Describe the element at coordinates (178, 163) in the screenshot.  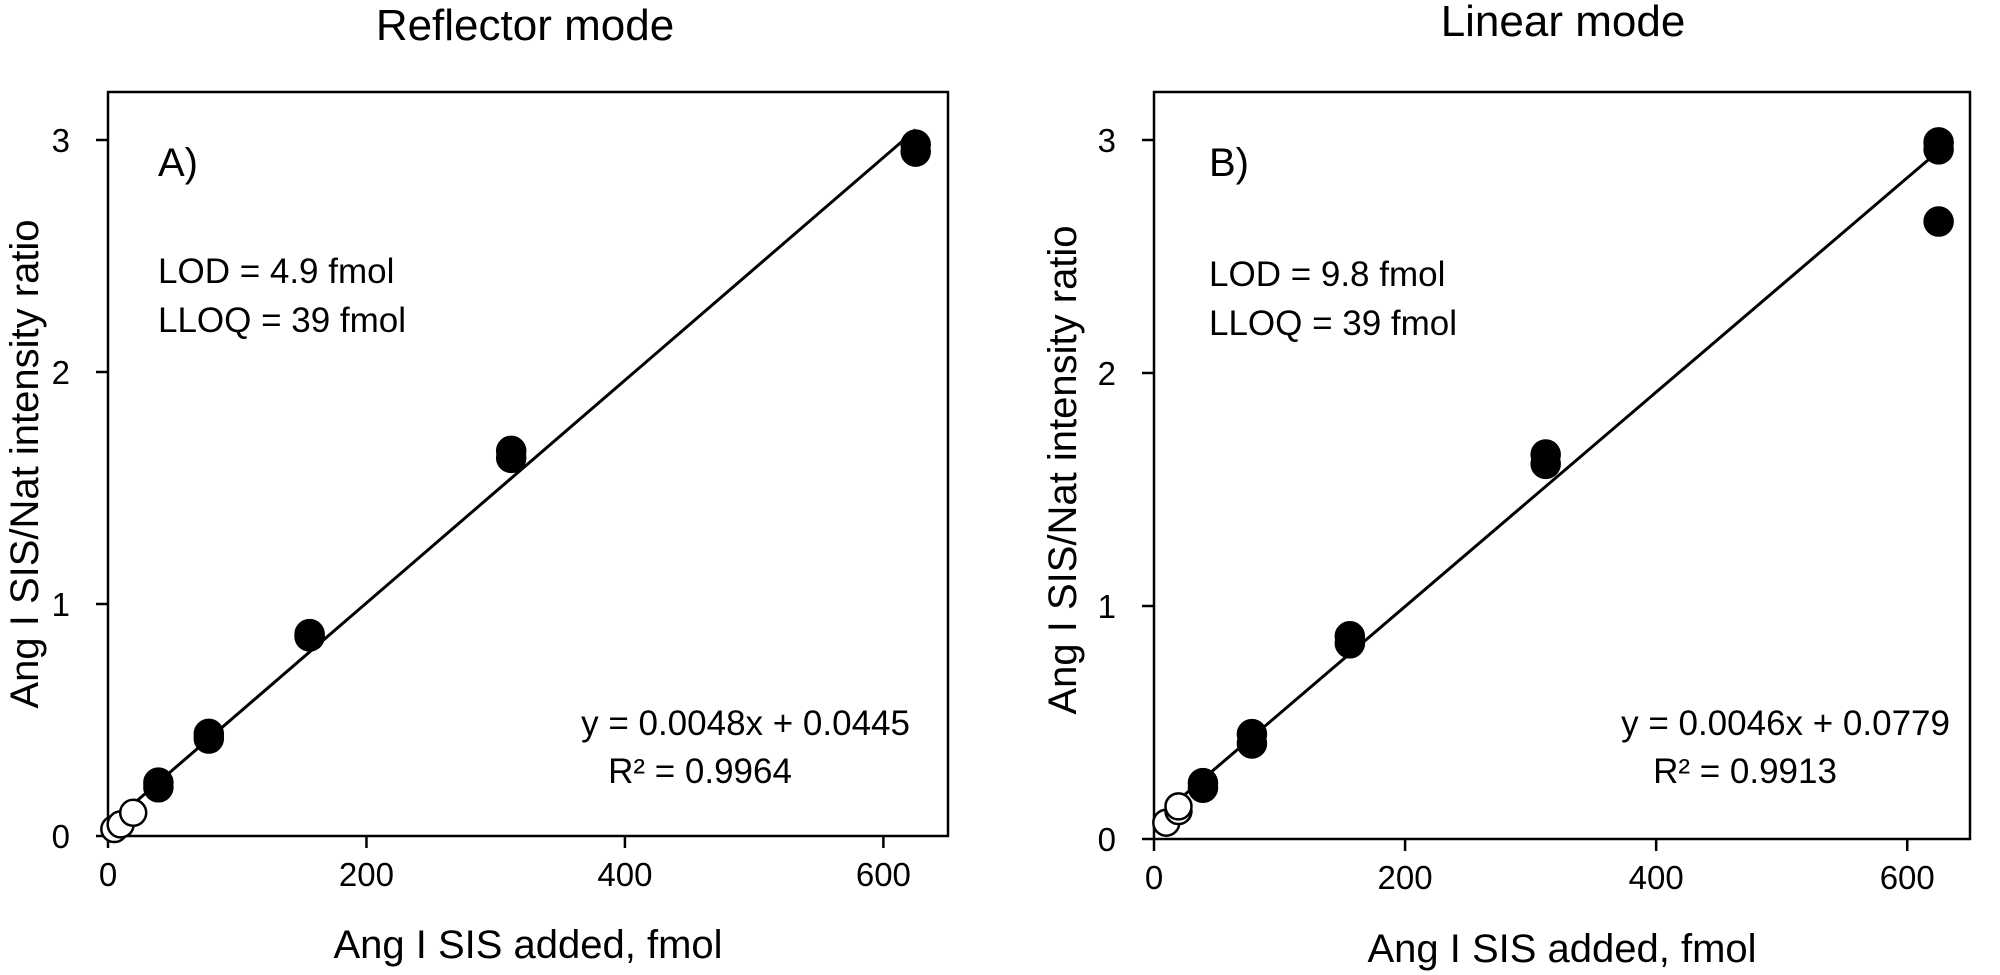
I see `panel-label: A)` at that location.